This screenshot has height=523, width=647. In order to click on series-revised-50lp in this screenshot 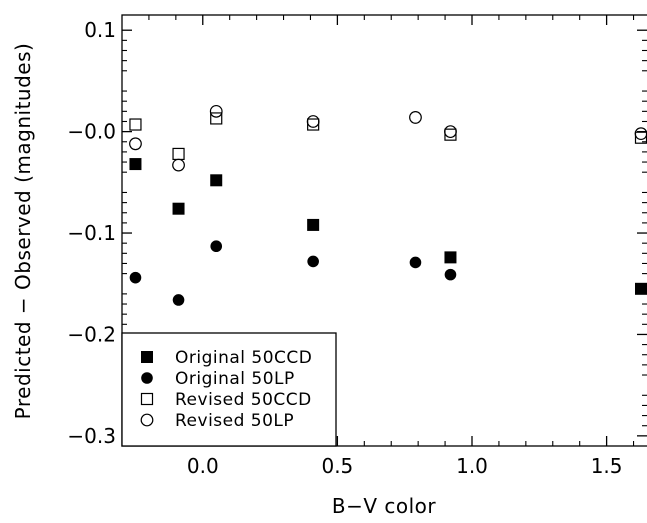, I will do `click(388, 138)`.